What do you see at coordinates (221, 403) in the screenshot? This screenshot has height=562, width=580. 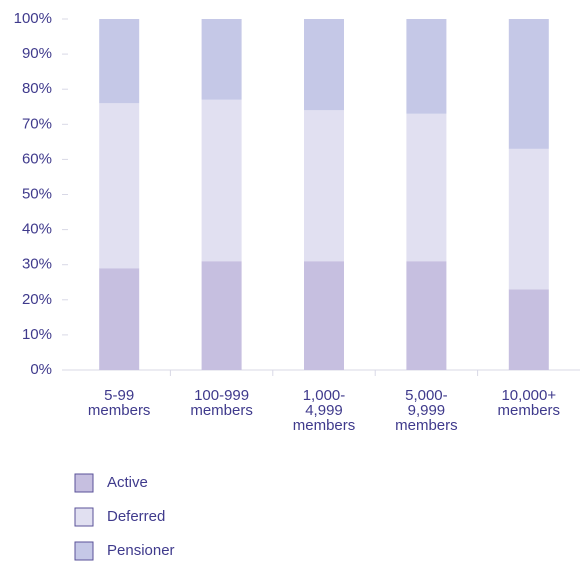 I see `x-tick-label: 100-999 members` at bounding box center [221, 403].